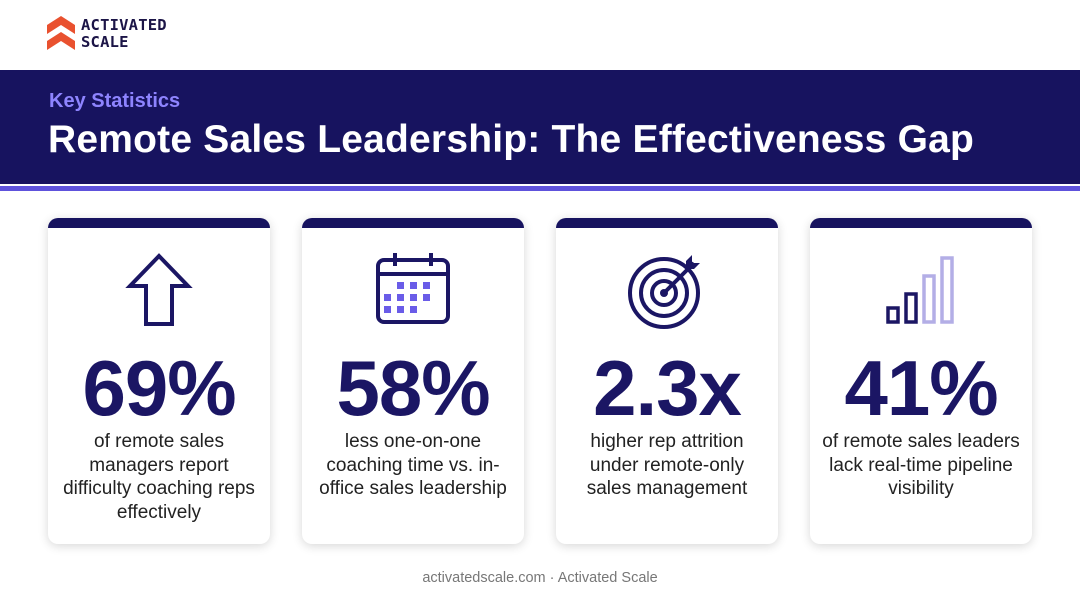 This screenshot has width=1080, height=603. Describe the element at coordinates (540, 188) in the screenshot. I see `header-stripe` at that location.